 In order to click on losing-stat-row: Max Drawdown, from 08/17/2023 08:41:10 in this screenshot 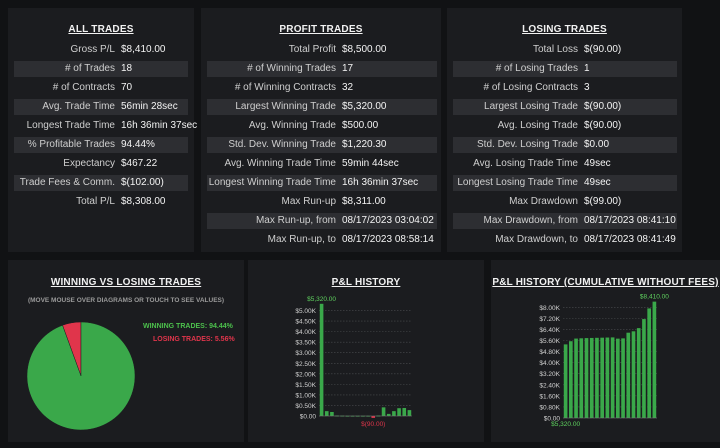, I will do `click(565, 221)`.